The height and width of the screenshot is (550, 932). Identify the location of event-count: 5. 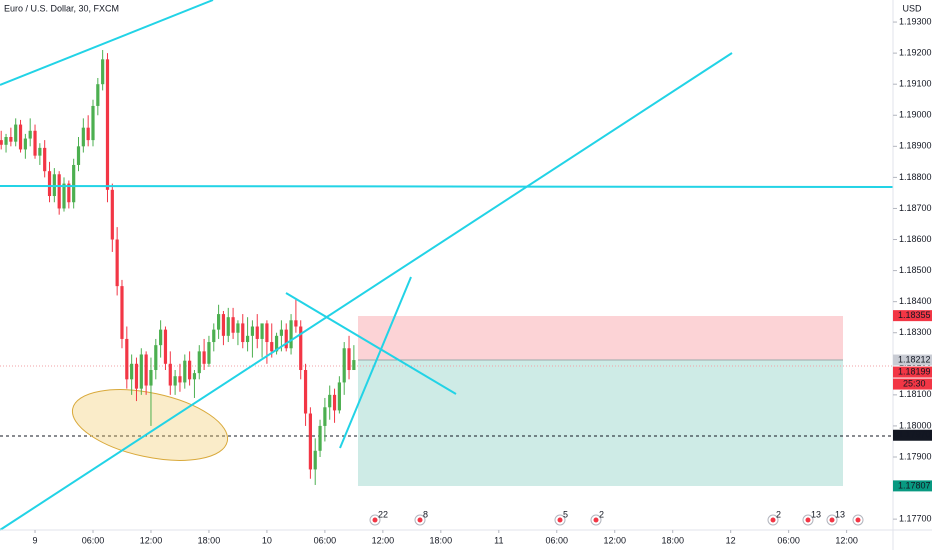
(565, 514).